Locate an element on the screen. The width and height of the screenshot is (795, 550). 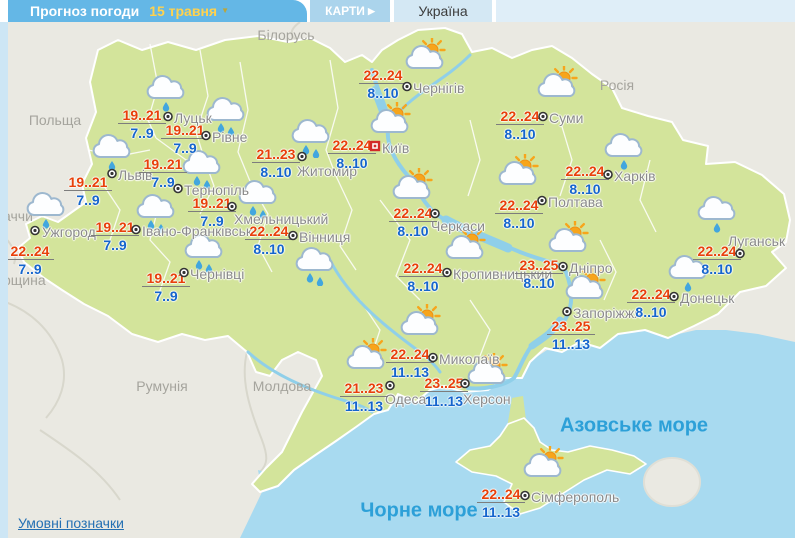
date-selector: 15 травня ▼ is located at coordinates (189, 11).